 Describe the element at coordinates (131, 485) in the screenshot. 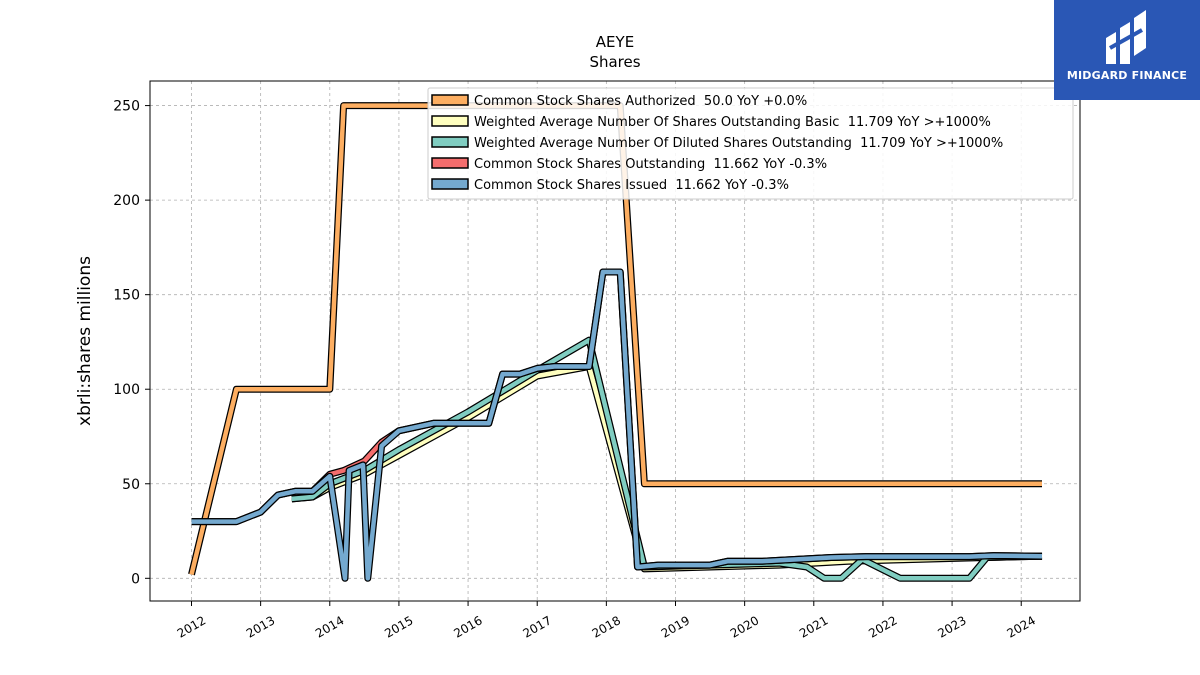

I see `y-tick-label: 50` at that location.